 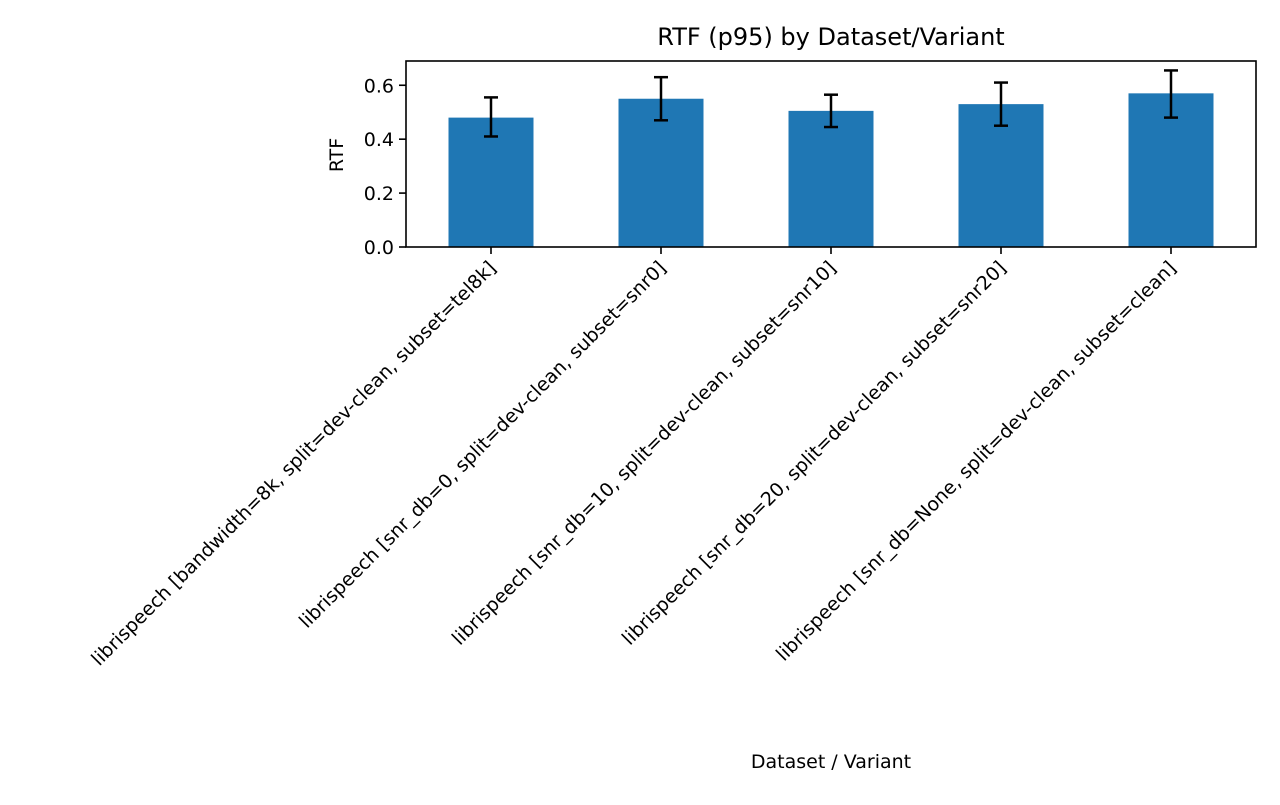 What do you see at coordinates (379, 86) in the screenshot?
I see `y-tick-label: 0.6` at bounding box center [379, 86].